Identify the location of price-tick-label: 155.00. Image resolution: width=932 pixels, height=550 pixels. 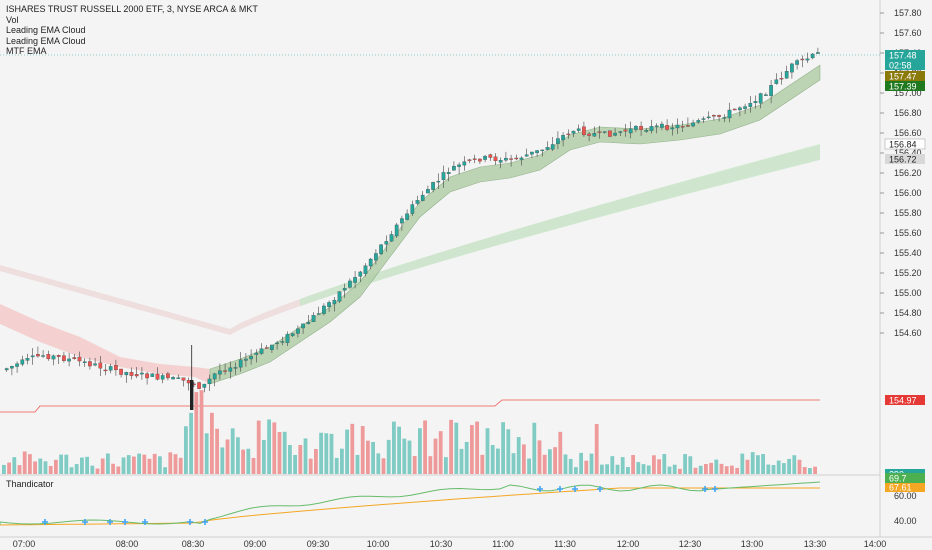
(908, 293).